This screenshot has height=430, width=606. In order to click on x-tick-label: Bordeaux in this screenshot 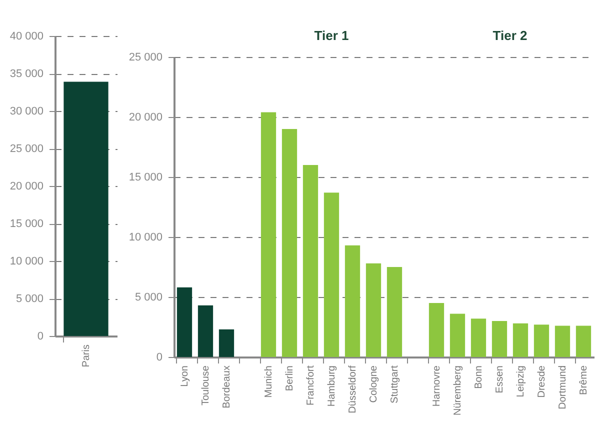, I will do `click(227, 387)`.